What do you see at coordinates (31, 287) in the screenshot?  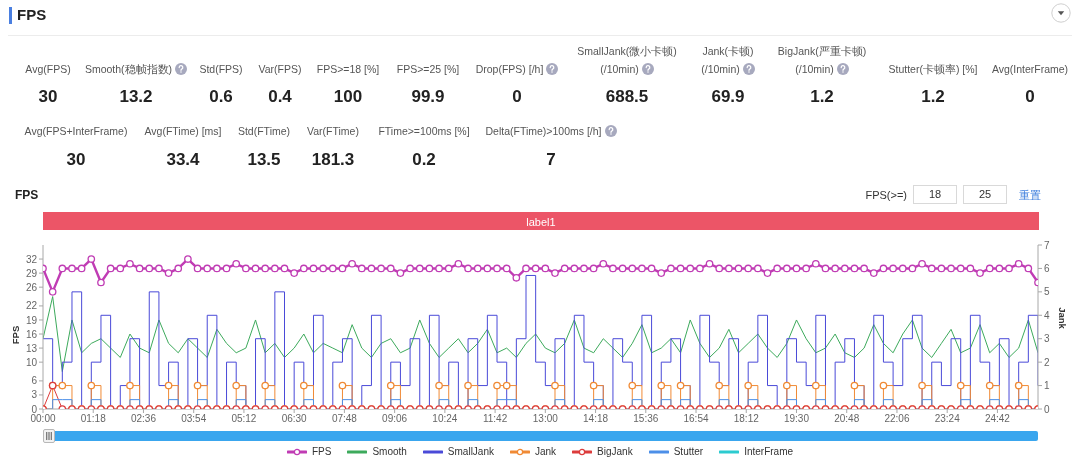 I see `y-tick-label: 26` at bounding box center [31, 287].